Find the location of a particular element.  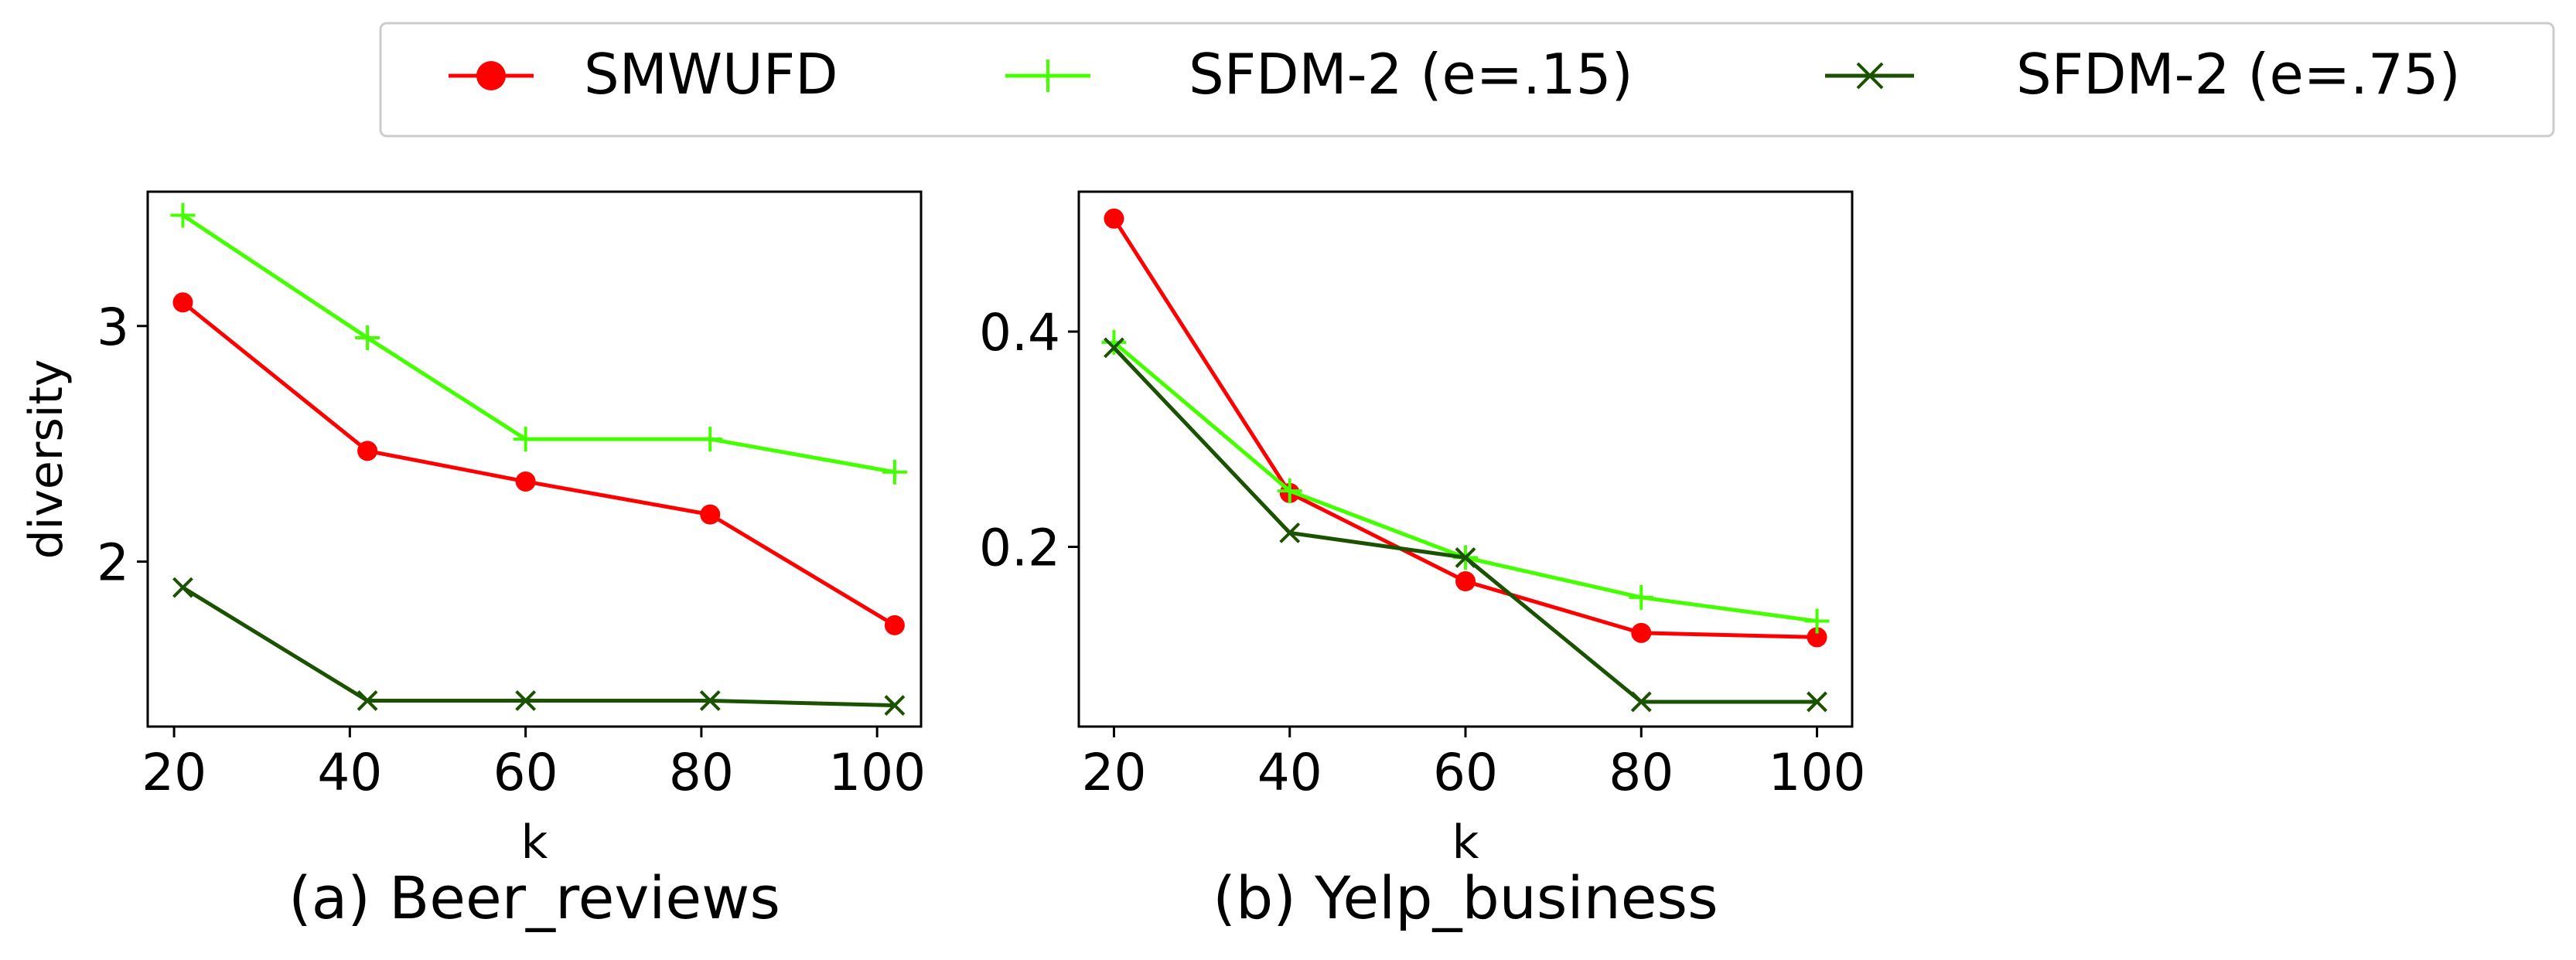

series-line-smwufd is located at coordinates (538, 464).